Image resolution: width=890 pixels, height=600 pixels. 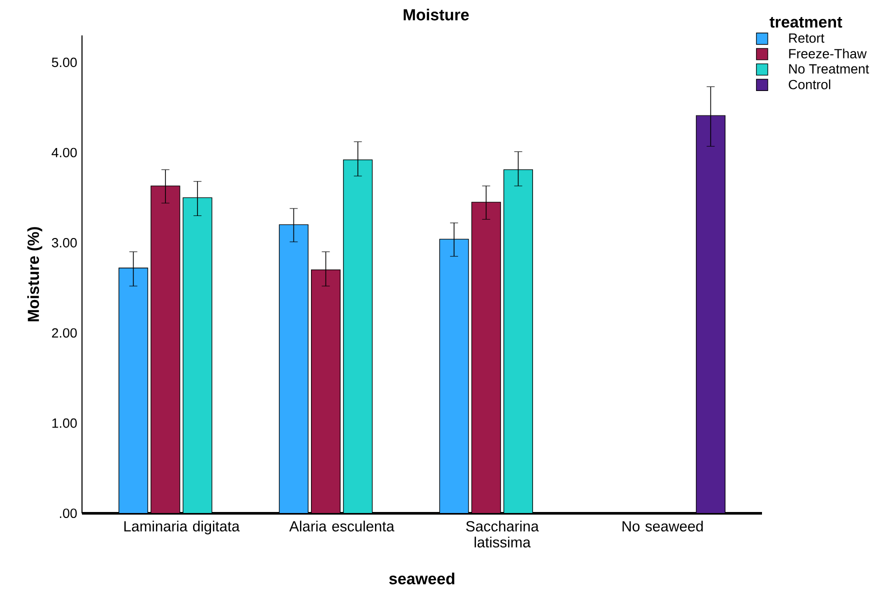 I want to click on y-tick-label: .00, so click(x=68, y=513).